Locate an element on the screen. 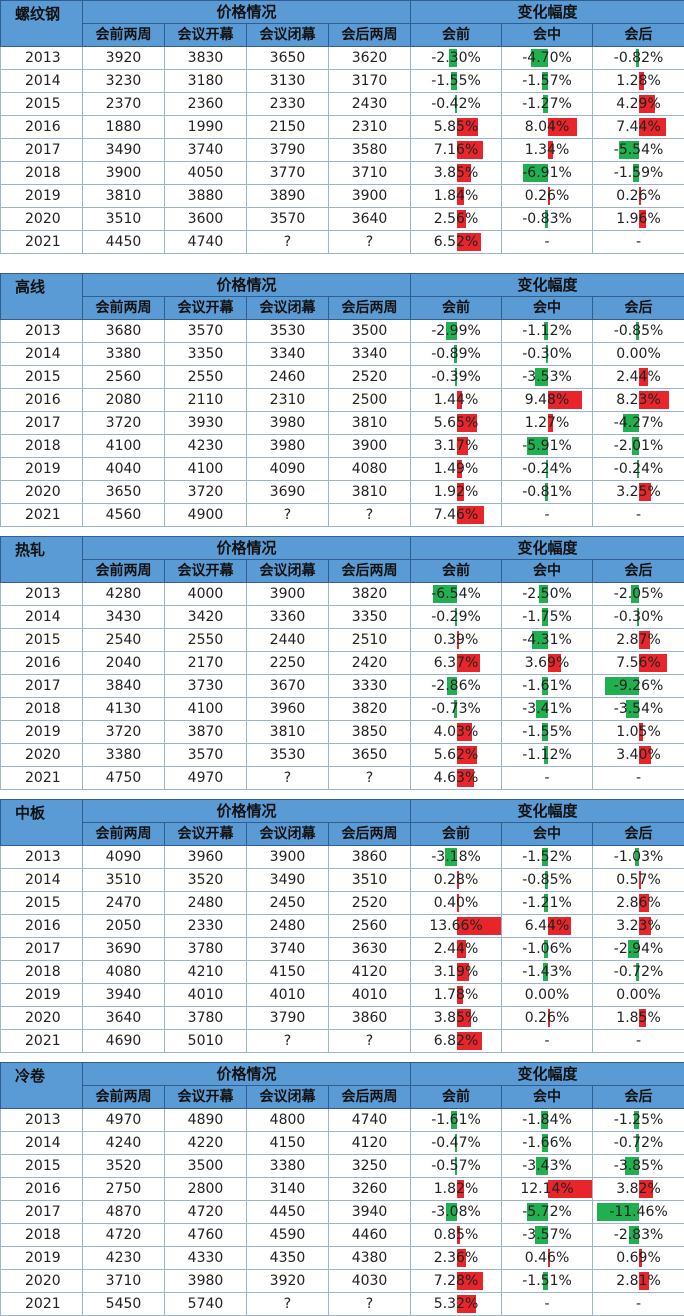 The width and height of the screenshot is (684, 1316). change-cell: -0.81% is located at coordinates (547, 492).